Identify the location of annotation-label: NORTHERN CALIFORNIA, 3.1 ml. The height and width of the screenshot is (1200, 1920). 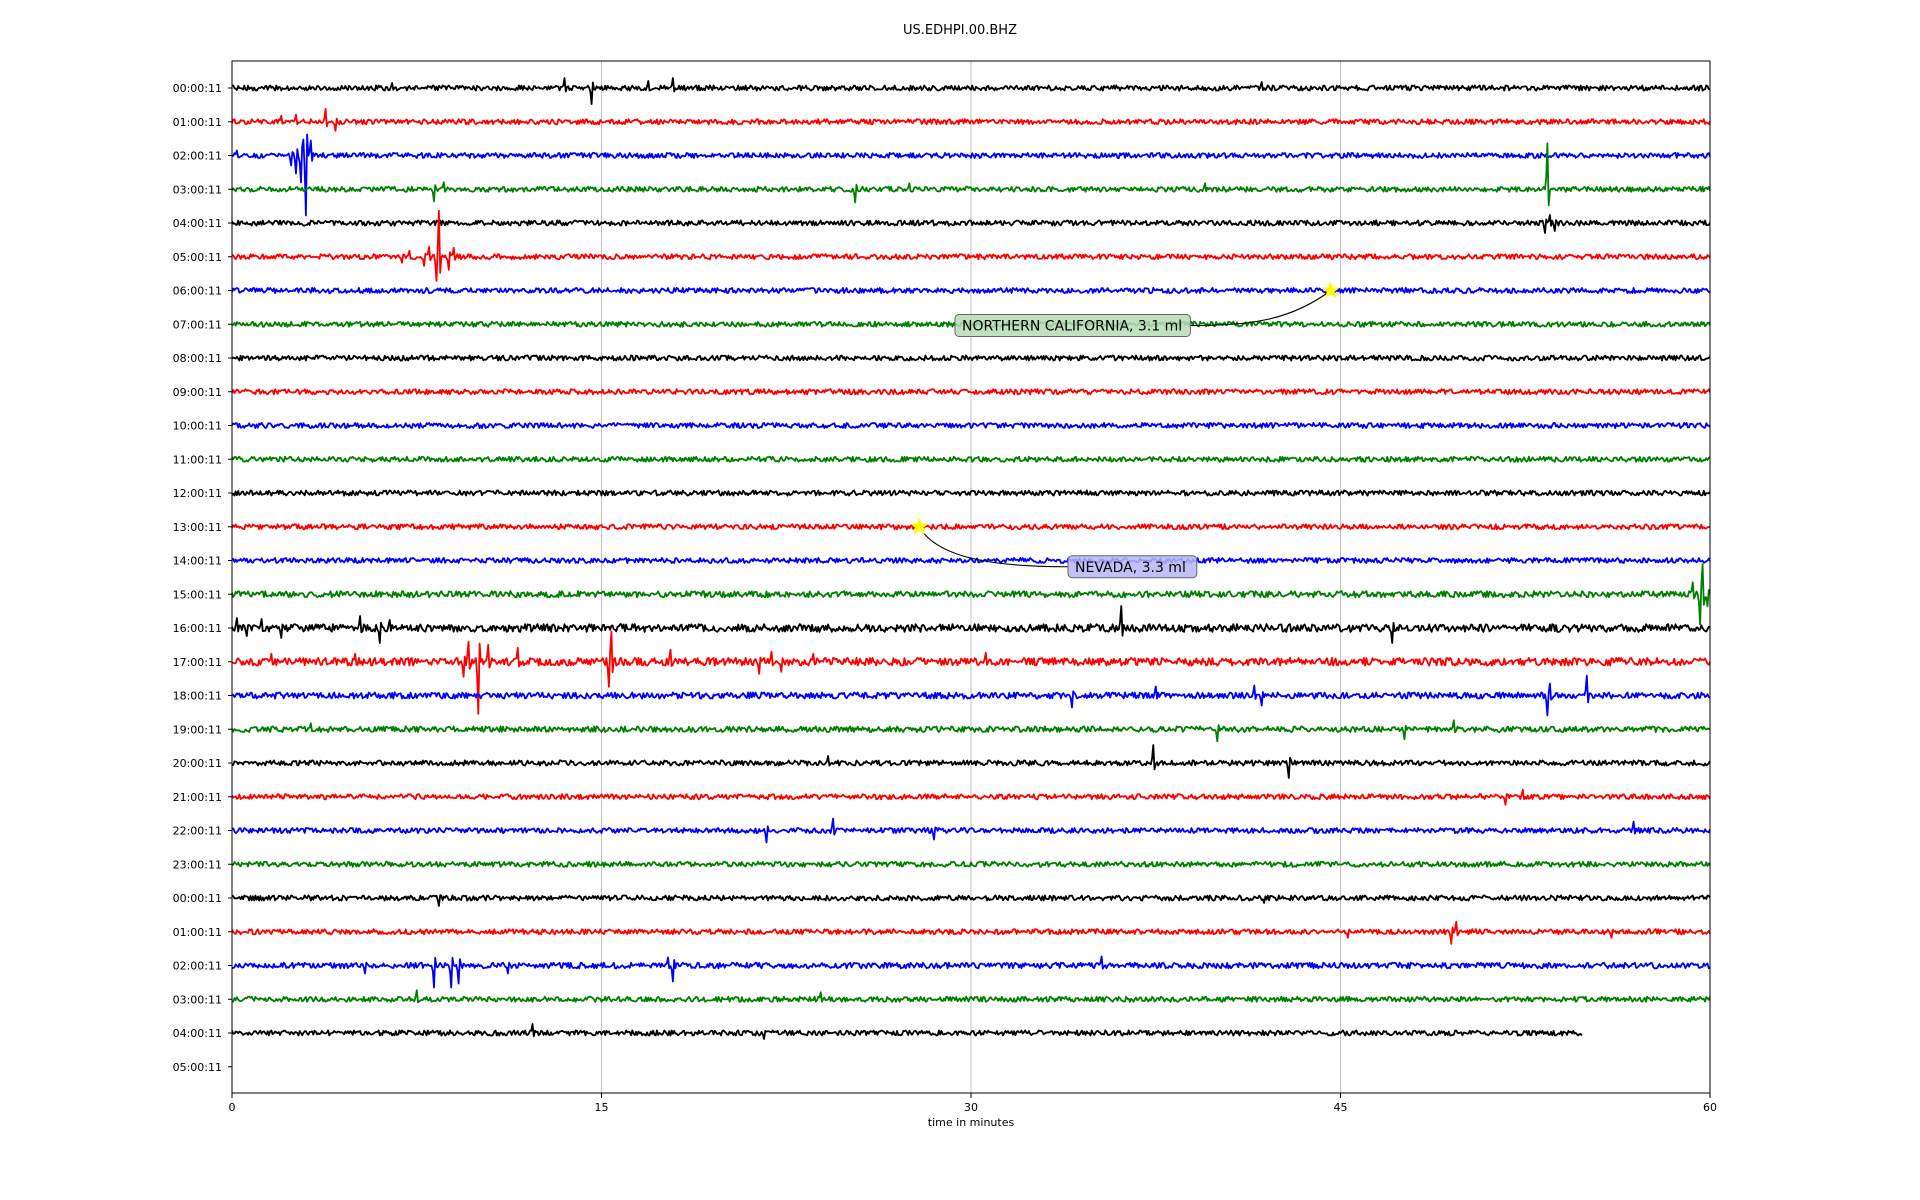
(1072, 327).